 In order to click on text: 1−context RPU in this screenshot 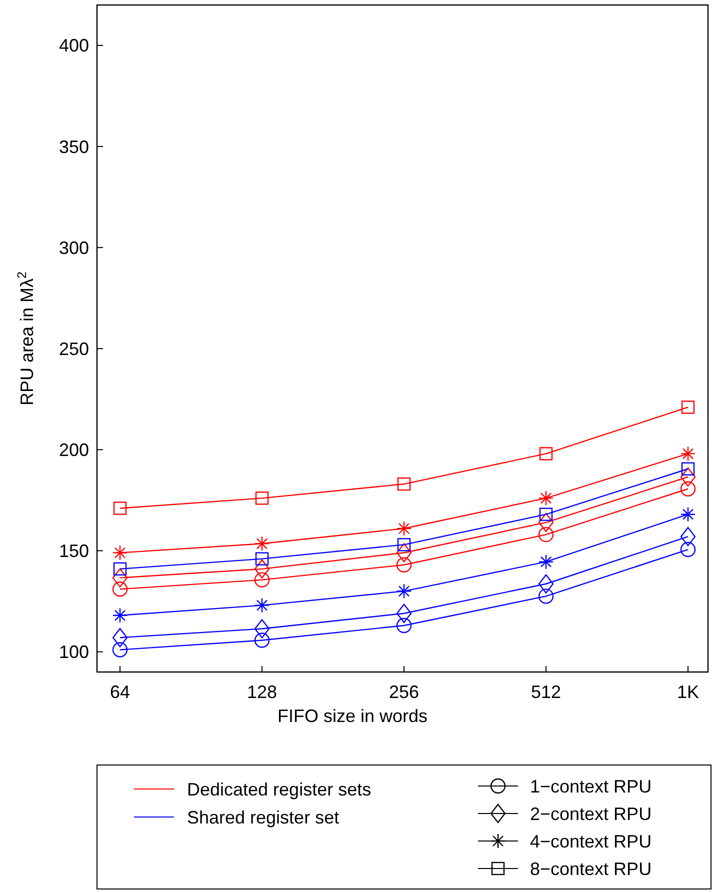, I will do `click(591, 786)`.